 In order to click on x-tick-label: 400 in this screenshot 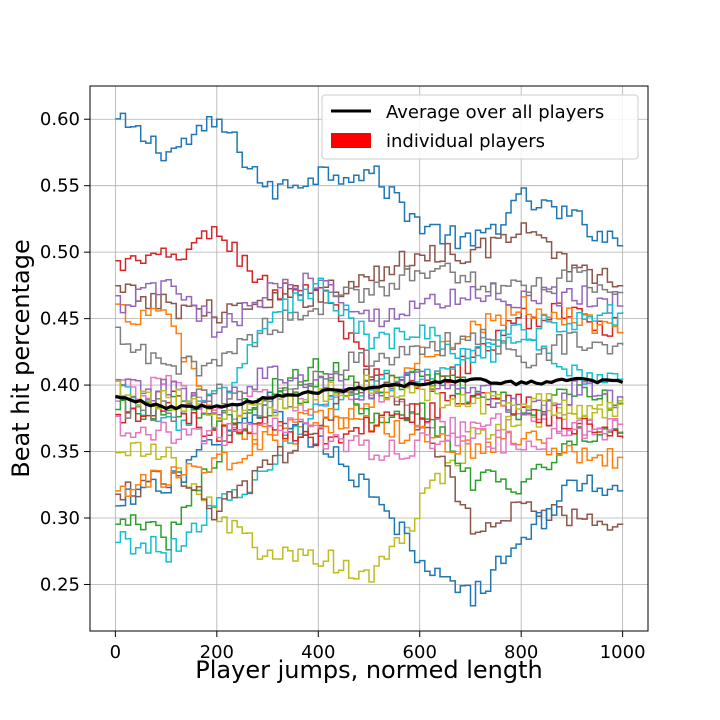, I will do `click(318, 652)`.